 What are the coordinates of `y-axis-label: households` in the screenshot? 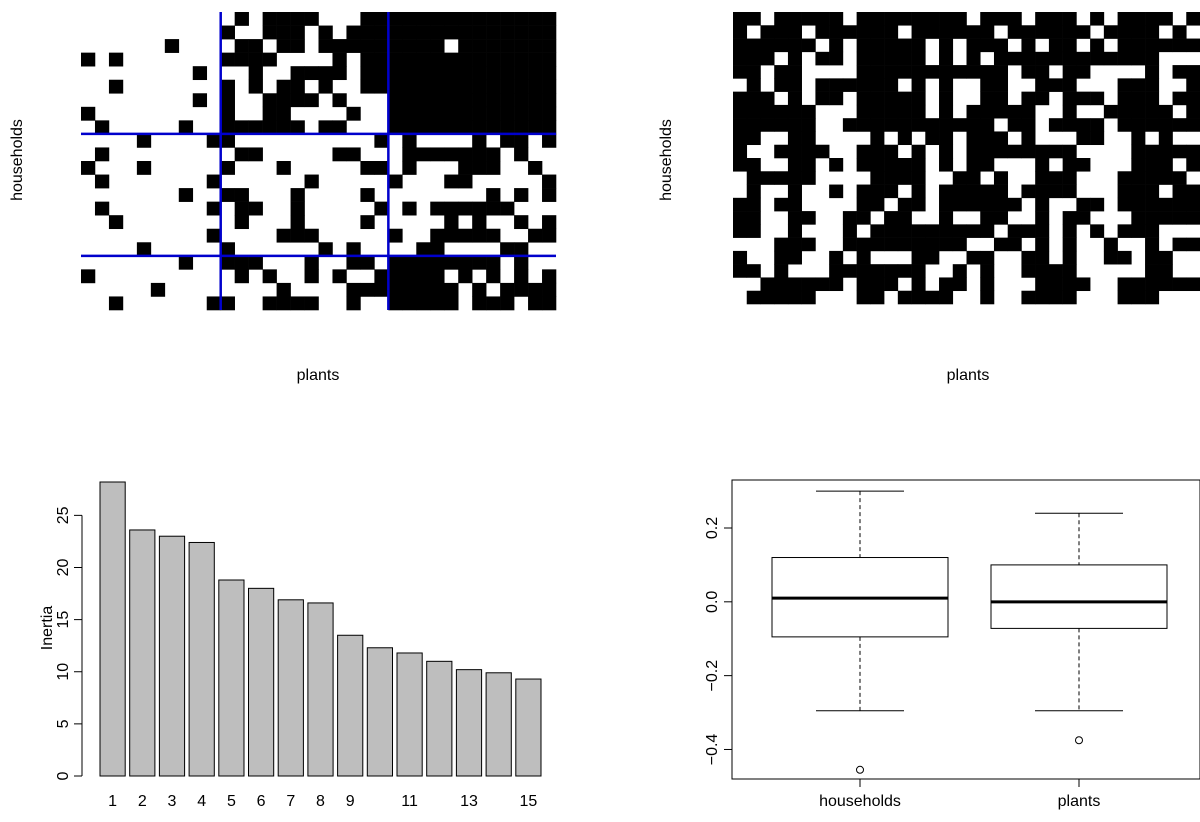 It's located at (666, 160).